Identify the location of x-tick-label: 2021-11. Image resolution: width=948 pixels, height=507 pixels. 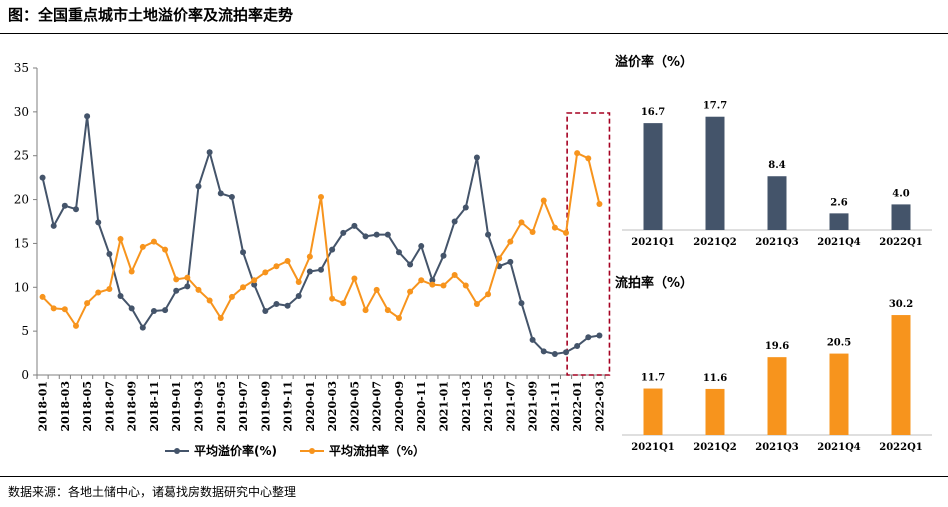
(555, 406).